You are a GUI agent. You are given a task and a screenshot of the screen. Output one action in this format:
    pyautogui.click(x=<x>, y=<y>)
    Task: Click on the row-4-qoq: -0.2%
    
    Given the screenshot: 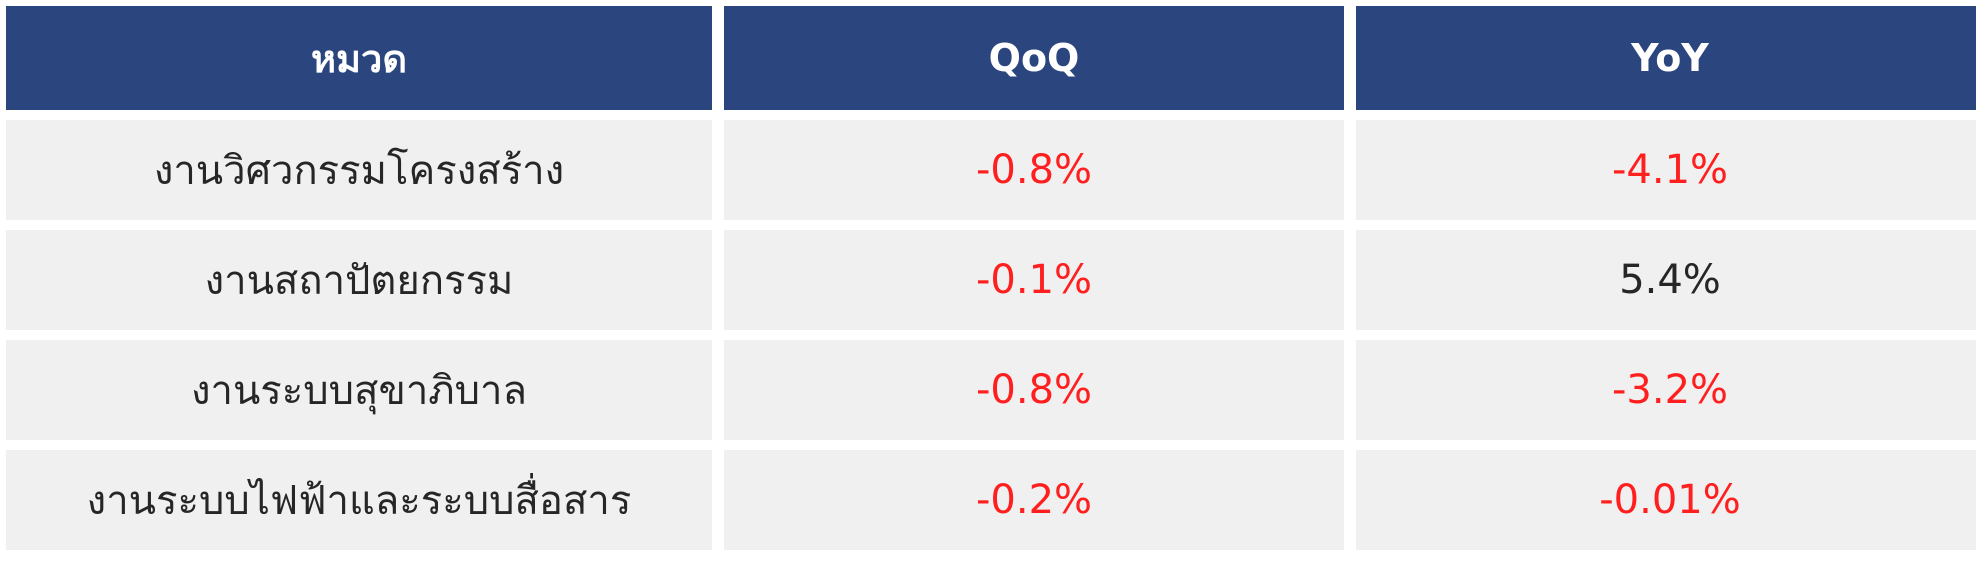 What is the action you would take?
    pyautogui.click(x=1034, y=495)
    